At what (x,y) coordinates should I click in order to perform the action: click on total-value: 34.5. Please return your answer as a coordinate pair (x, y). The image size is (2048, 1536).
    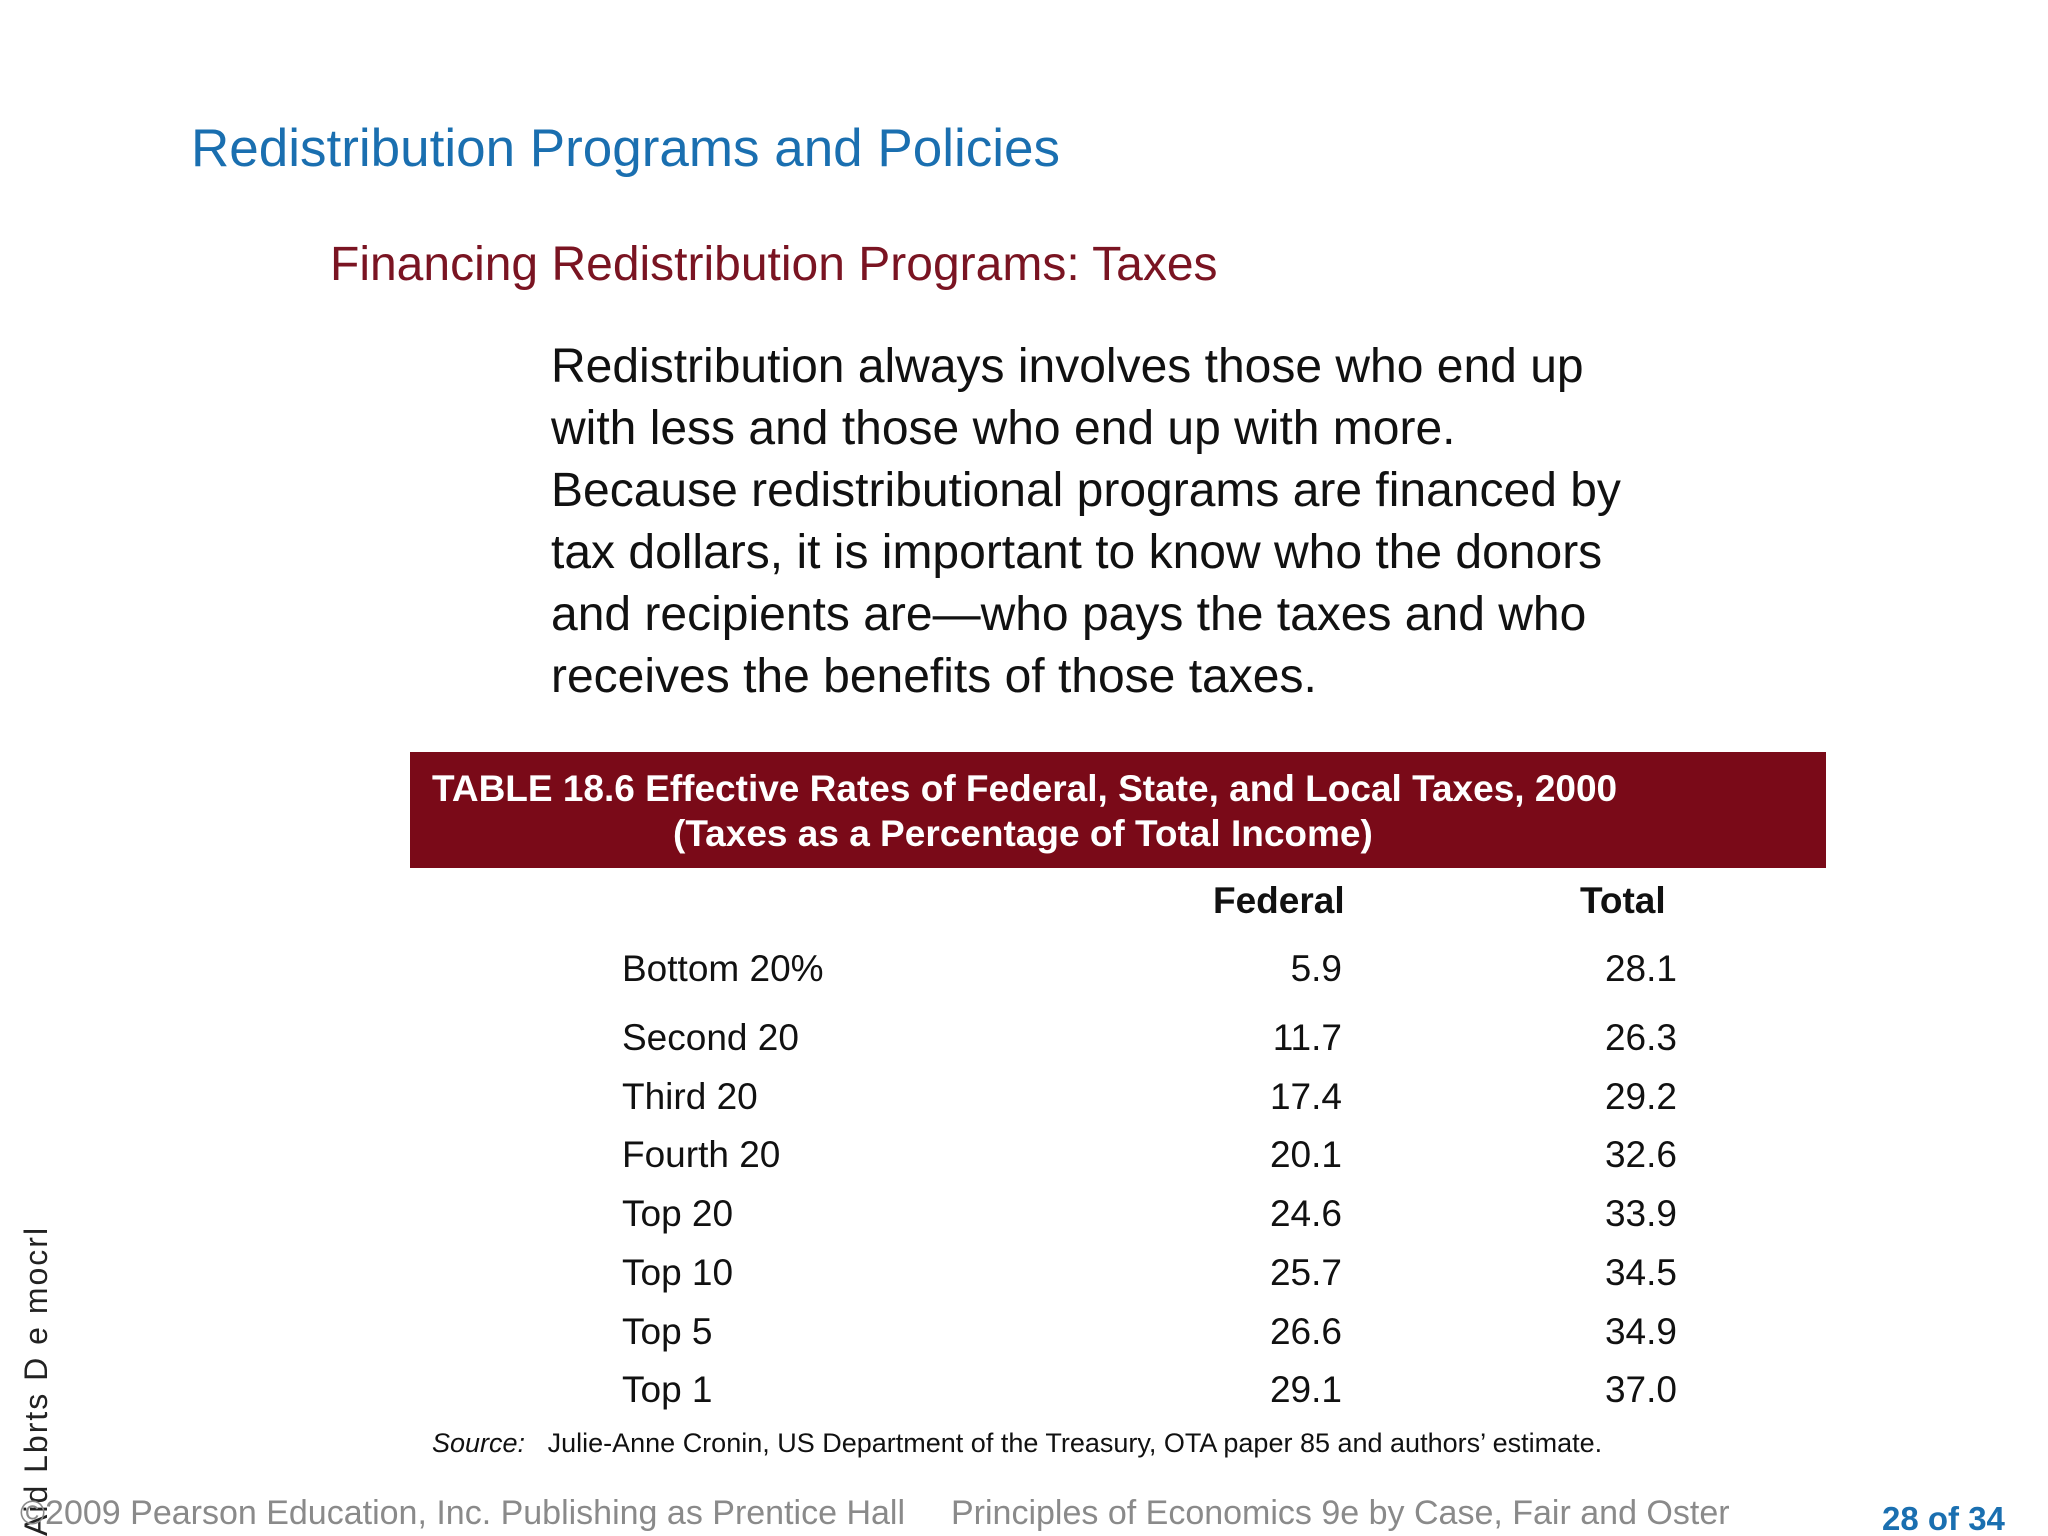
    Looking at the image, I should click on (1640, 1272).